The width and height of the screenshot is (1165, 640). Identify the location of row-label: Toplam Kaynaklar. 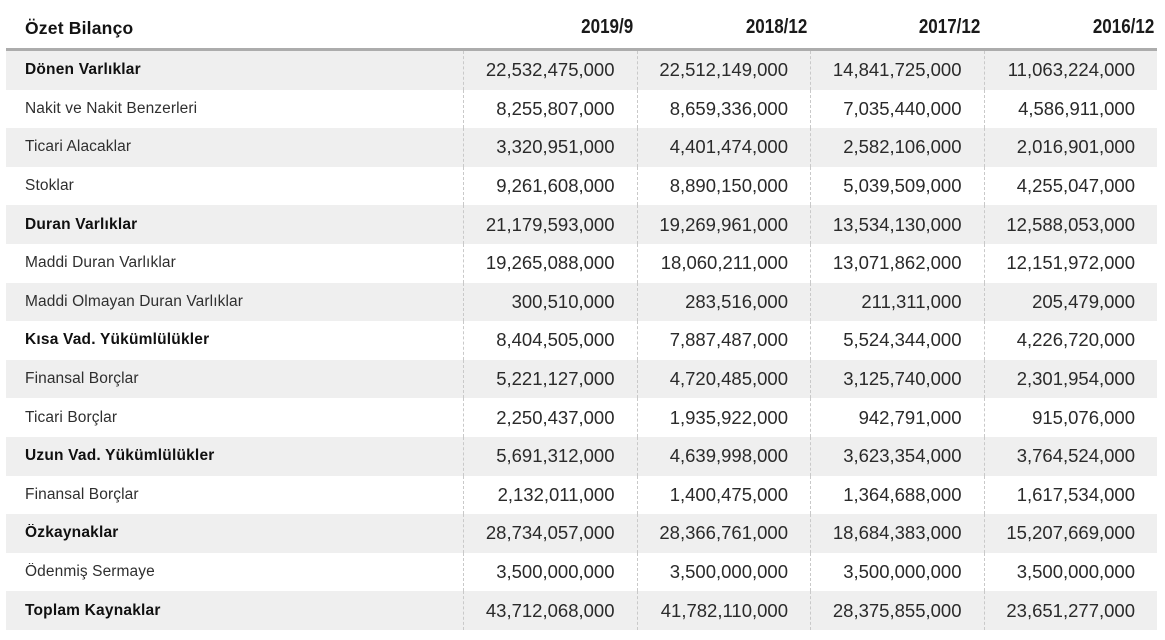
(93, 610).